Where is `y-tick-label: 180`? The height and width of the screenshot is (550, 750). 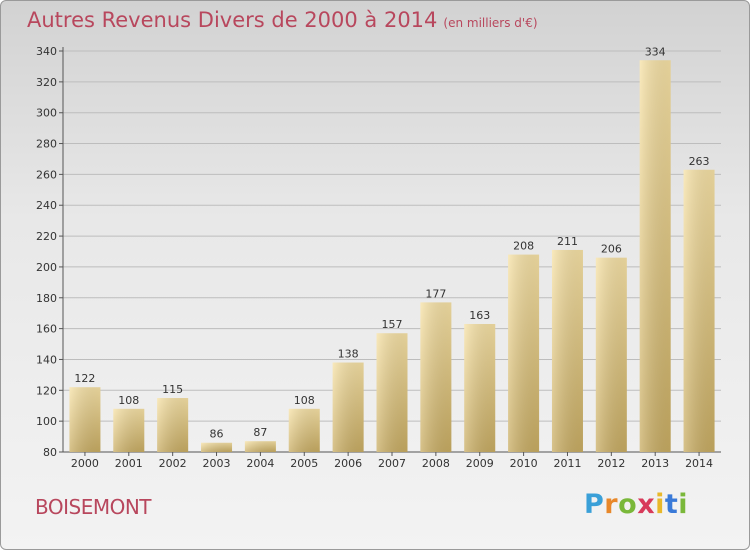 y-tick-label: 180 is located at coordinates (46, 298).